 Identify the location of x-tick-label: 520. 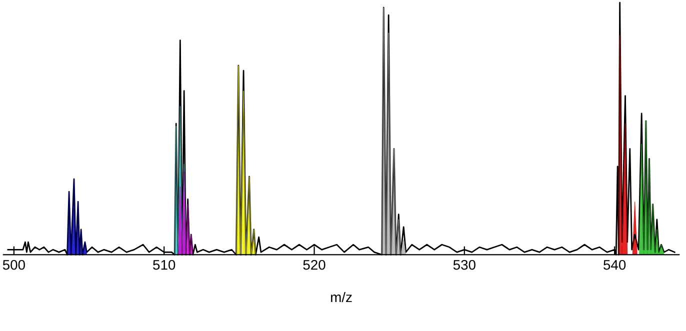
(314, 265).